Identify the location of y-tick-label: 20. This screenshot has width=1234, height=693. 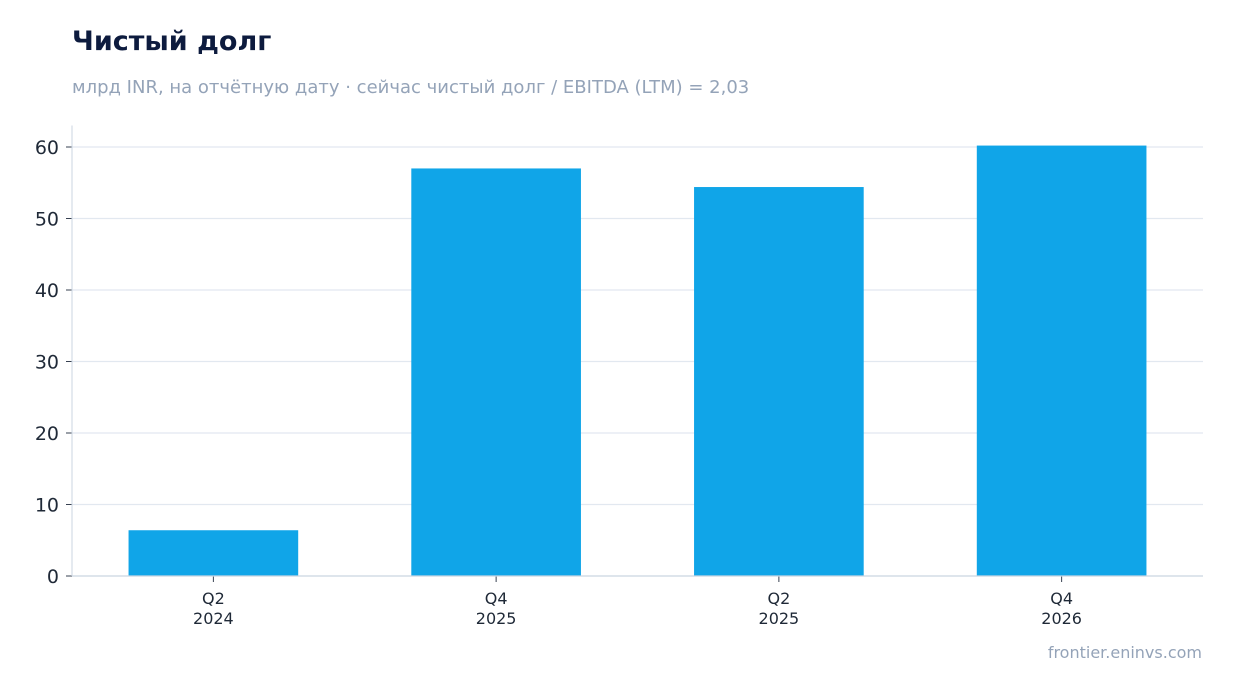
(47, 434).